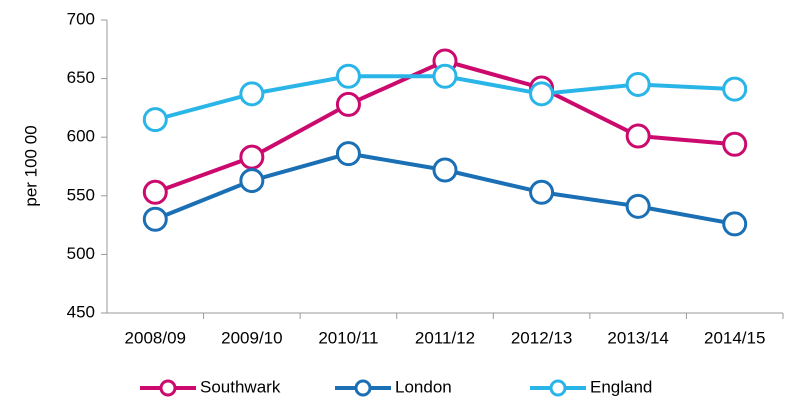 The width and height of the screenshot is (788, 403). Describe the element at coordinates (348, 337) in the screenshot. I see `x-tick-label: 2010/11` at that location.